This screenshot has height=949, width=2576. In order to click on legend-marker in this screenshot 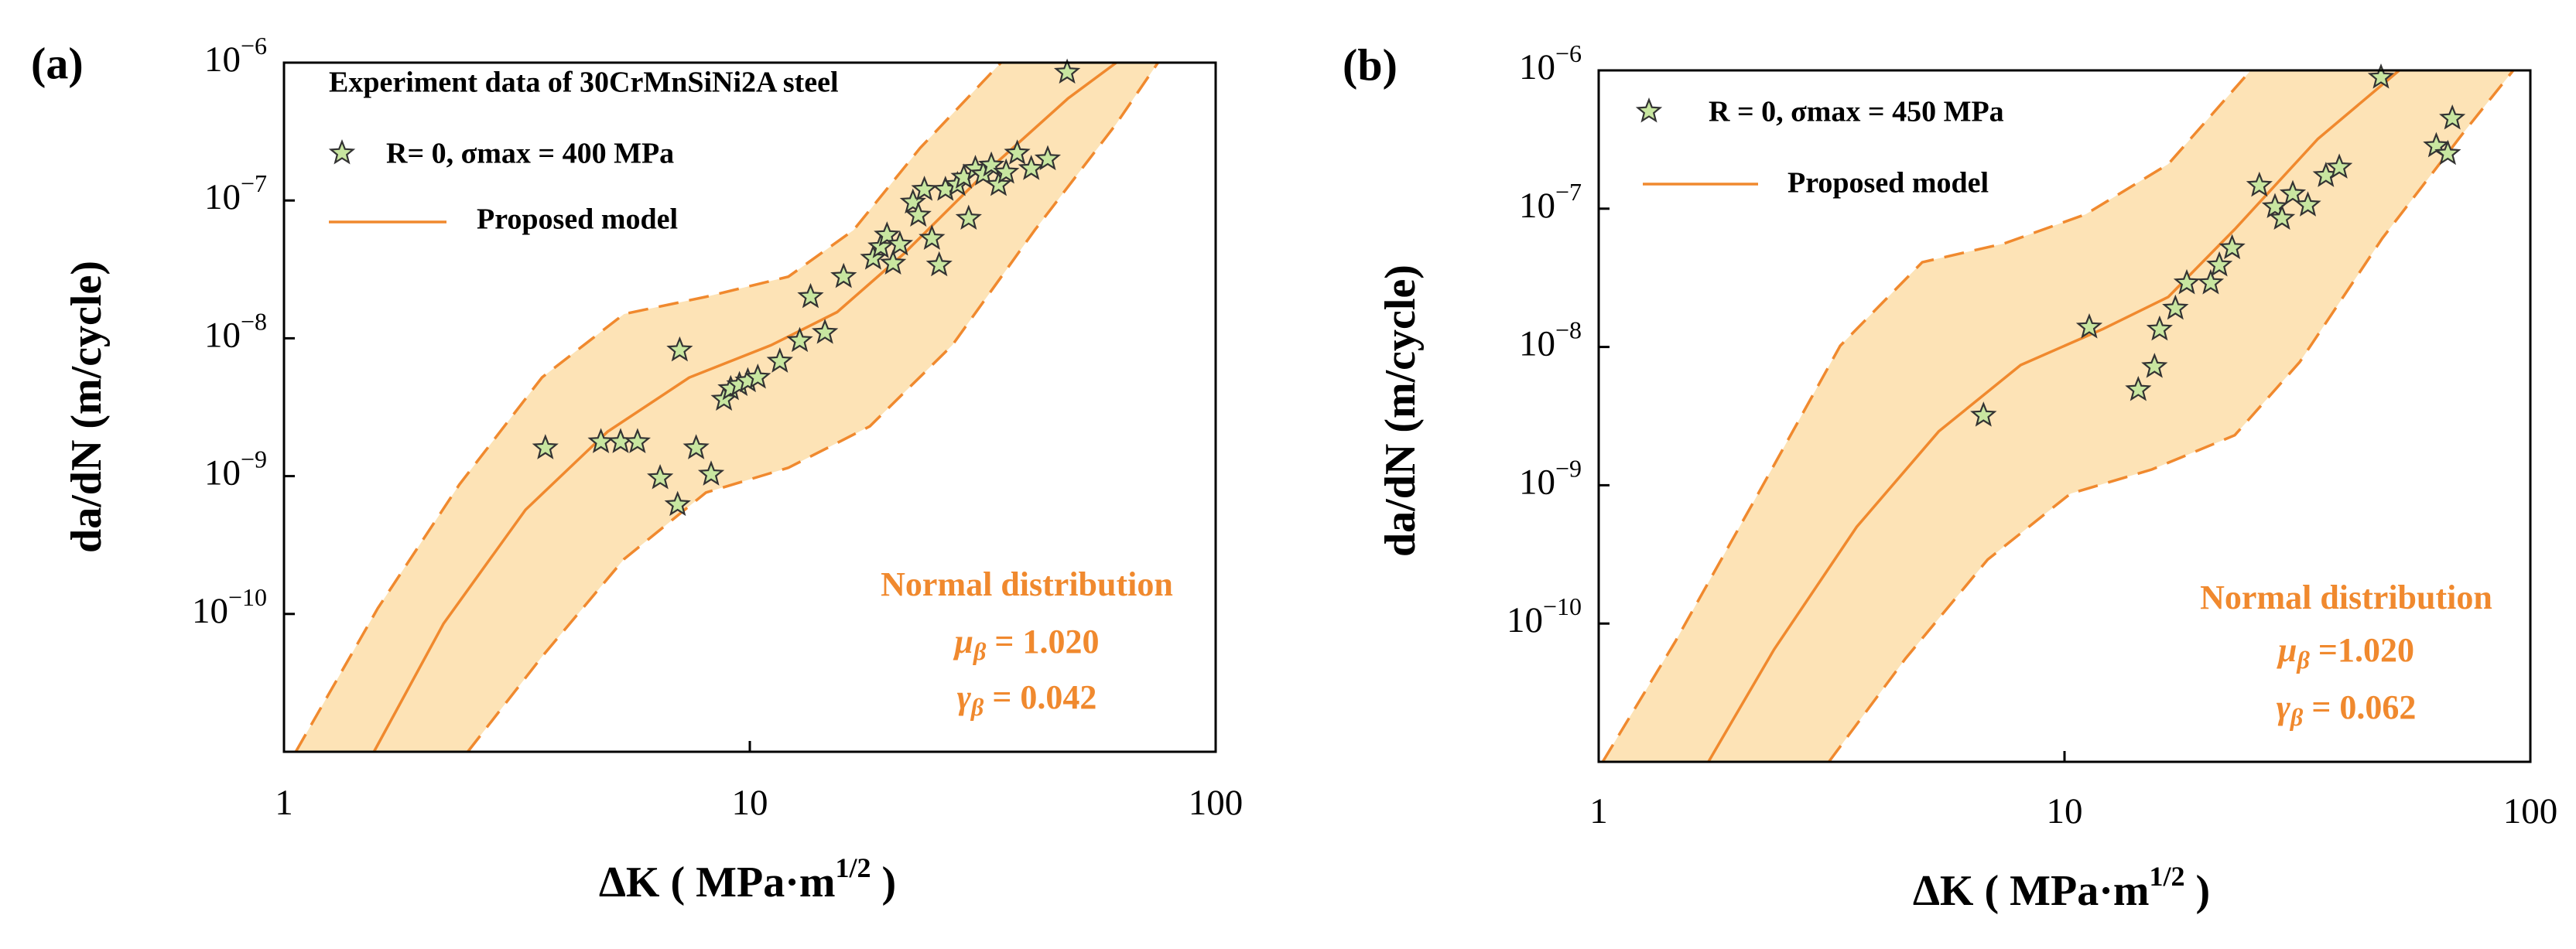, I will do `click(342, 151)`.